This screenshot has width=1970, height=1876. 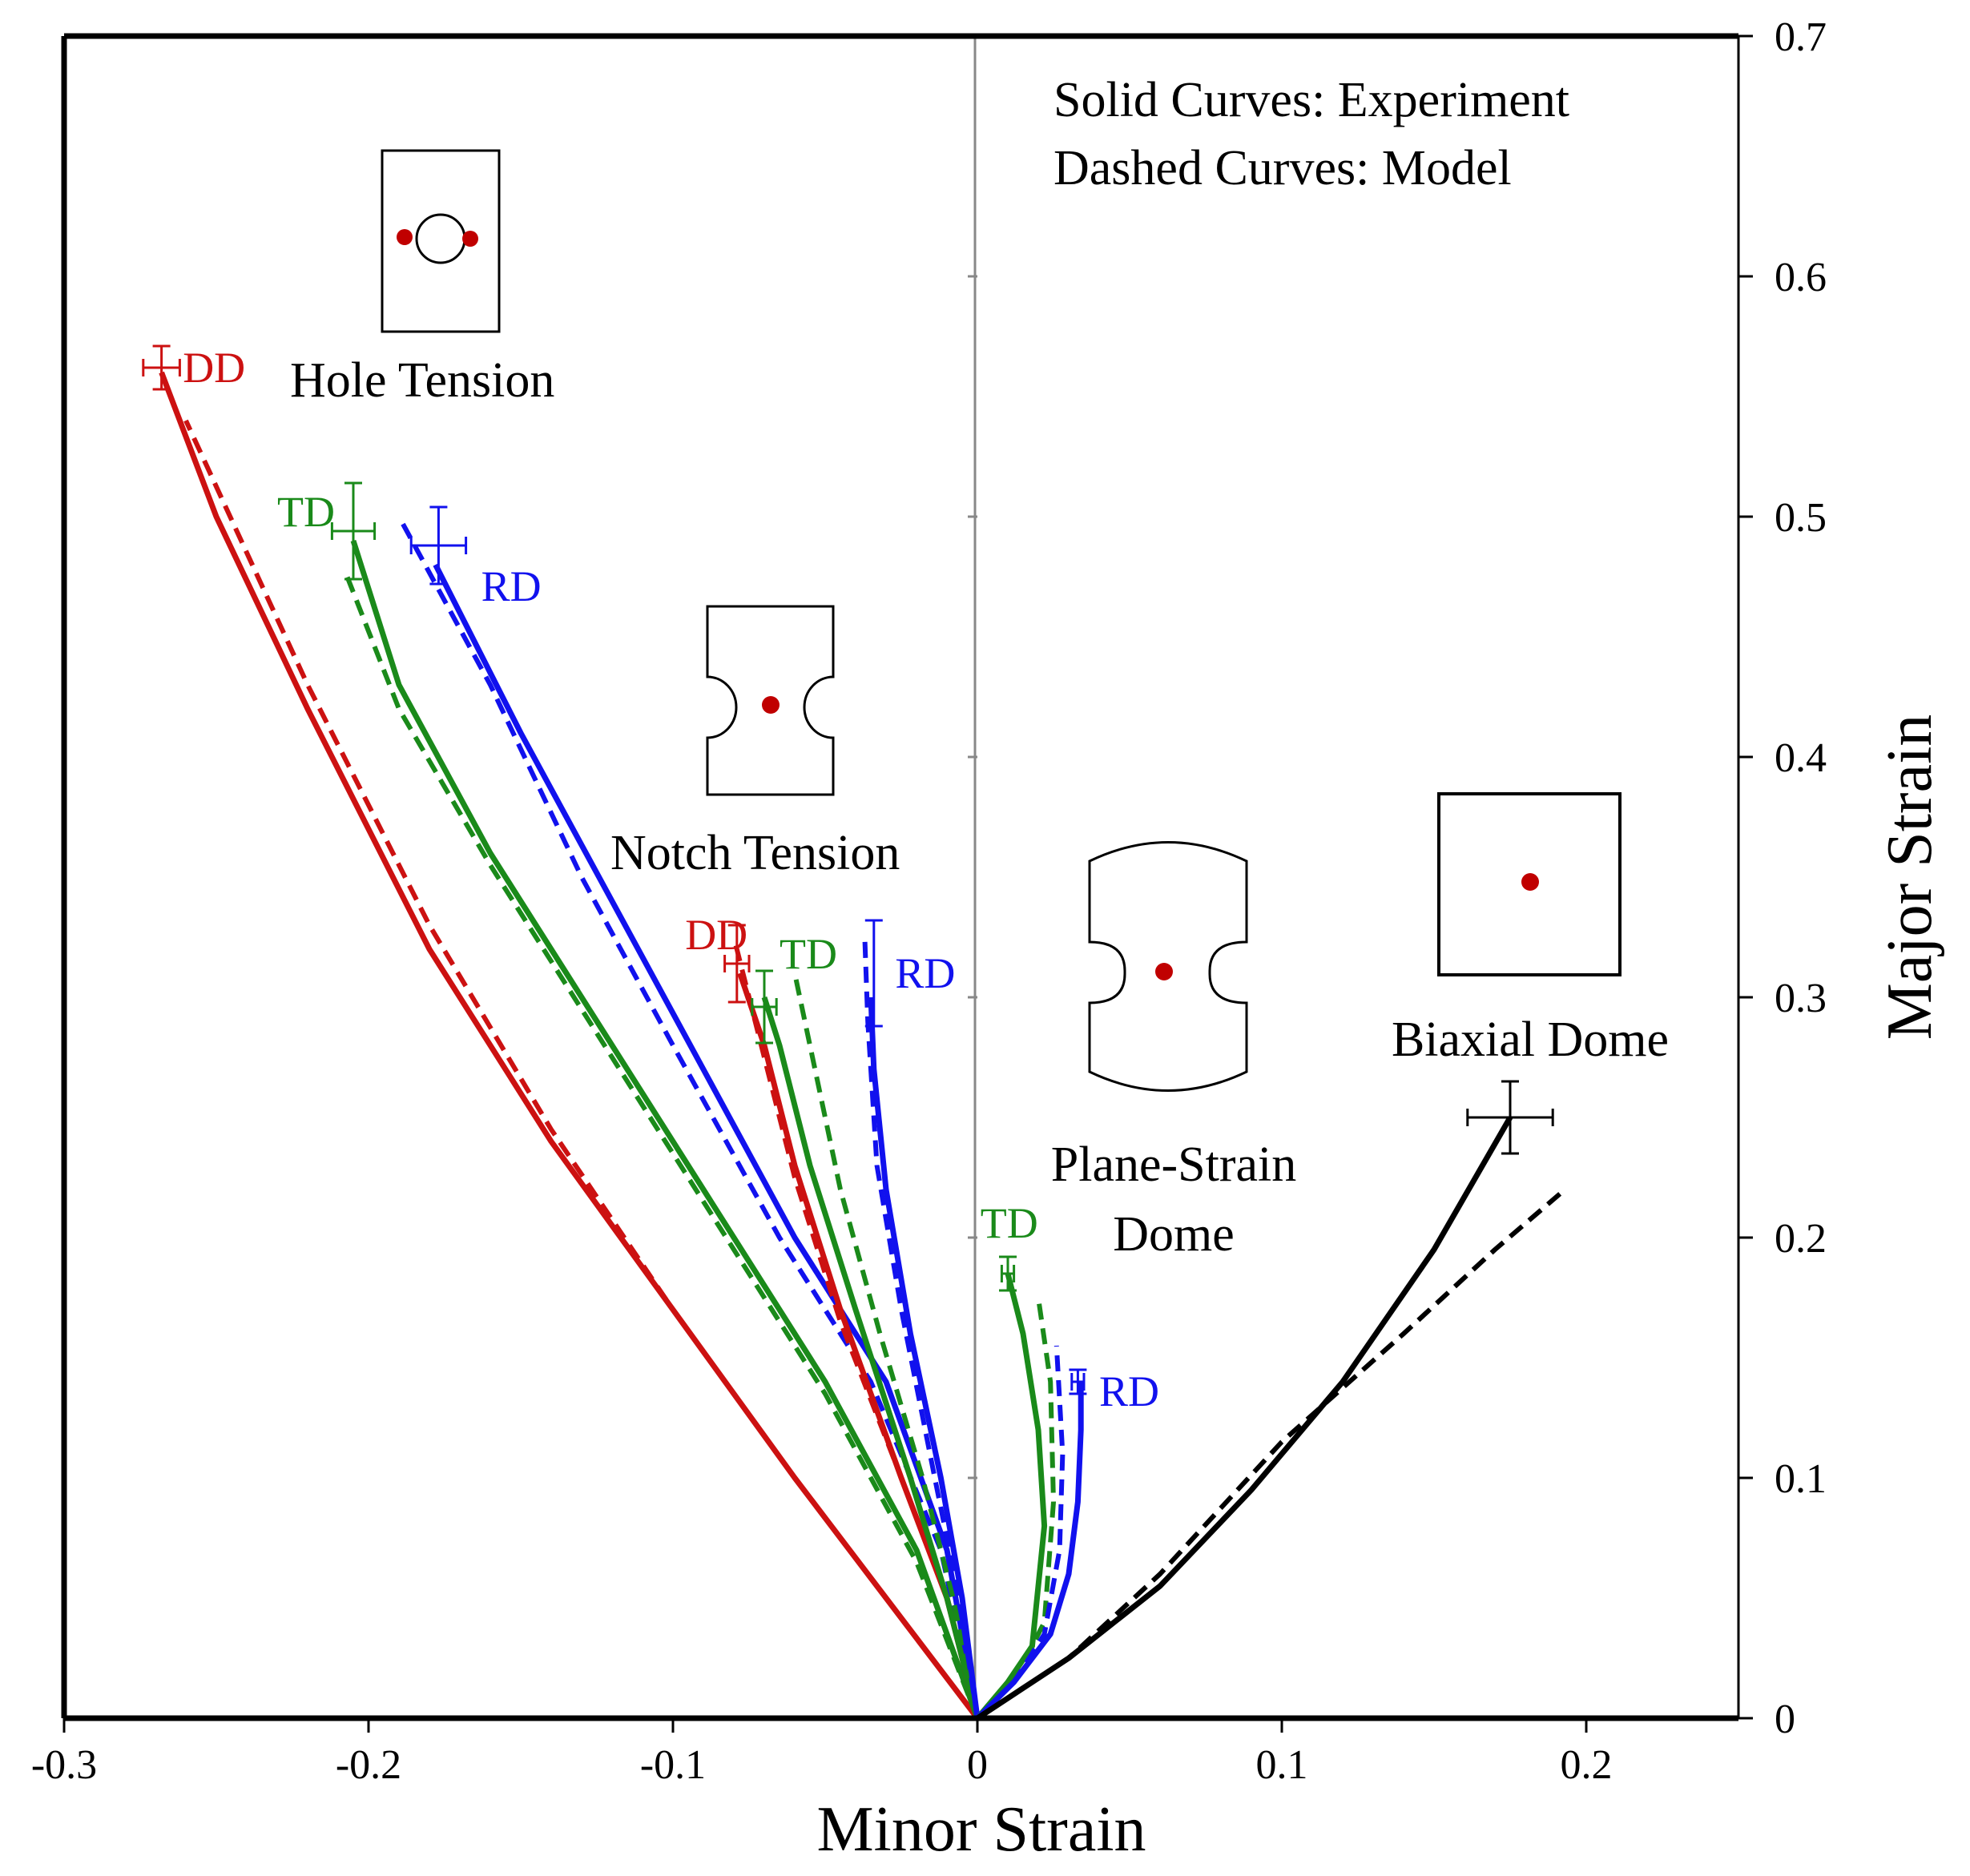 What do you see at coordinates (755, 853) in the screenshot?
I see `notch-tension-label: Notch Tension` at bounding box center [755, 853].